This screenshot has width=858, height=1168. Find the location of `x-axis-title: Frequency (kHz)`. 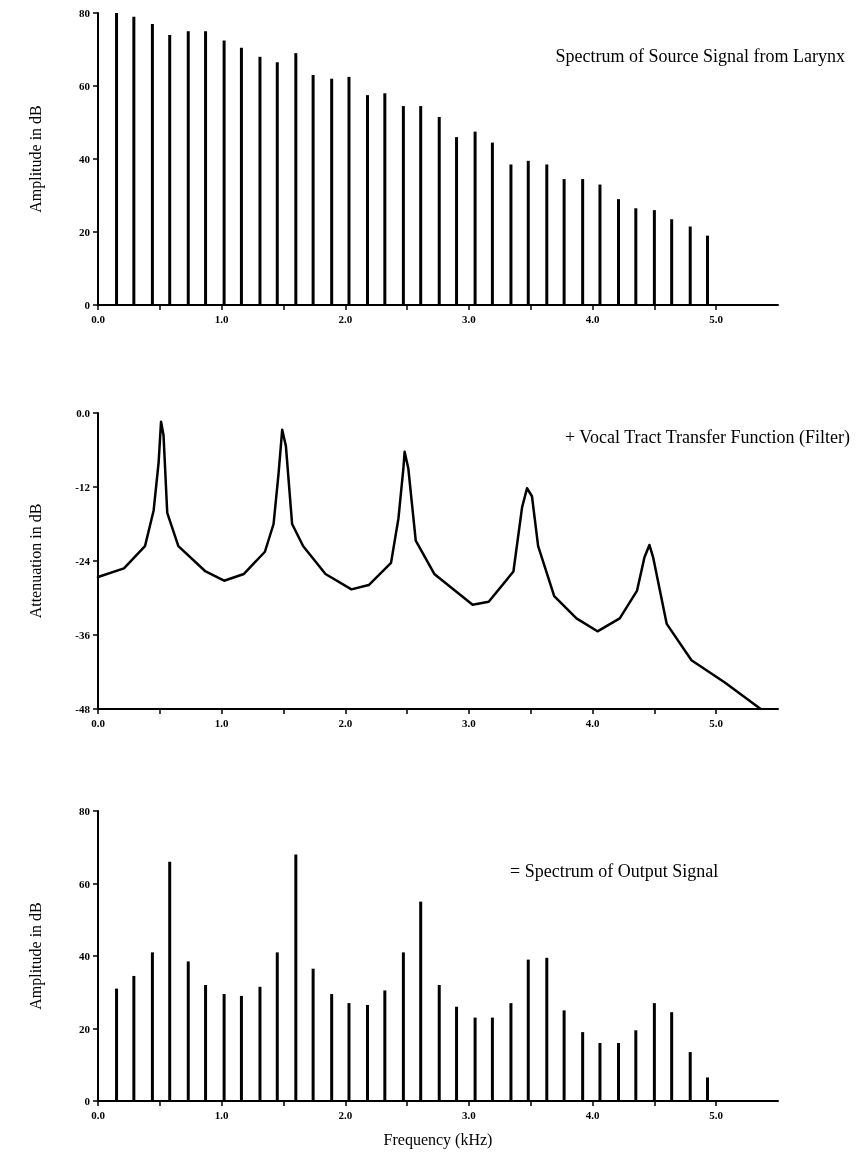

x-axis-title: Frequency (kHz) is located at coordinates (438, 1139).